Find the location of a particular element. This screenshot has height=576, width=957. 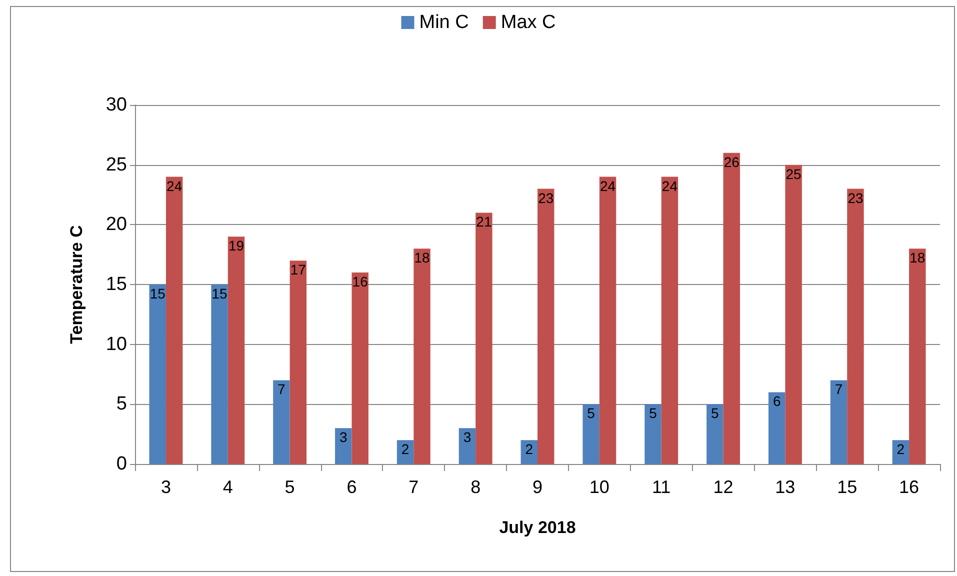

x-tick-label: 6 is located at coordinates (351, 487).